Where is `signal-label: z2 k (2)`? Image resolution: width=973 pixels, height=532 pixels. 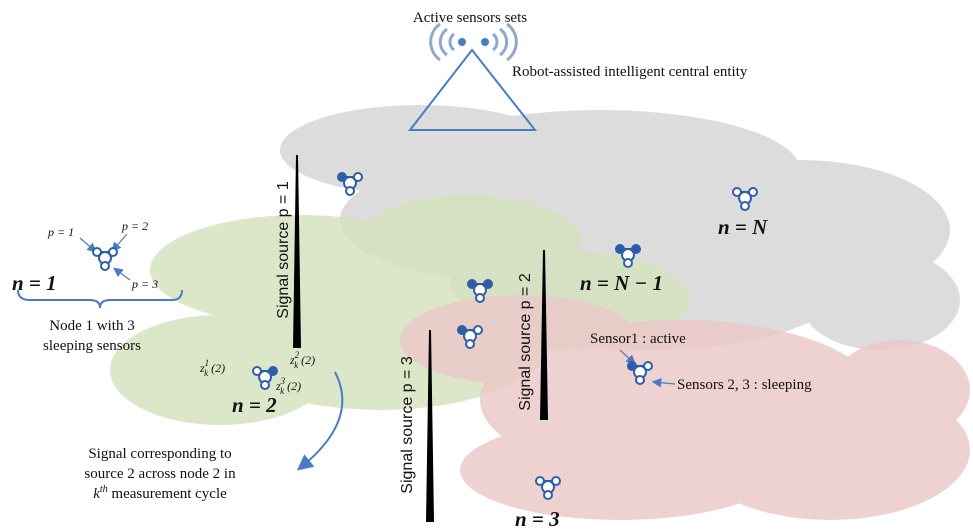
signal-label: z2 k (2) is located at coordinates (302, 360).